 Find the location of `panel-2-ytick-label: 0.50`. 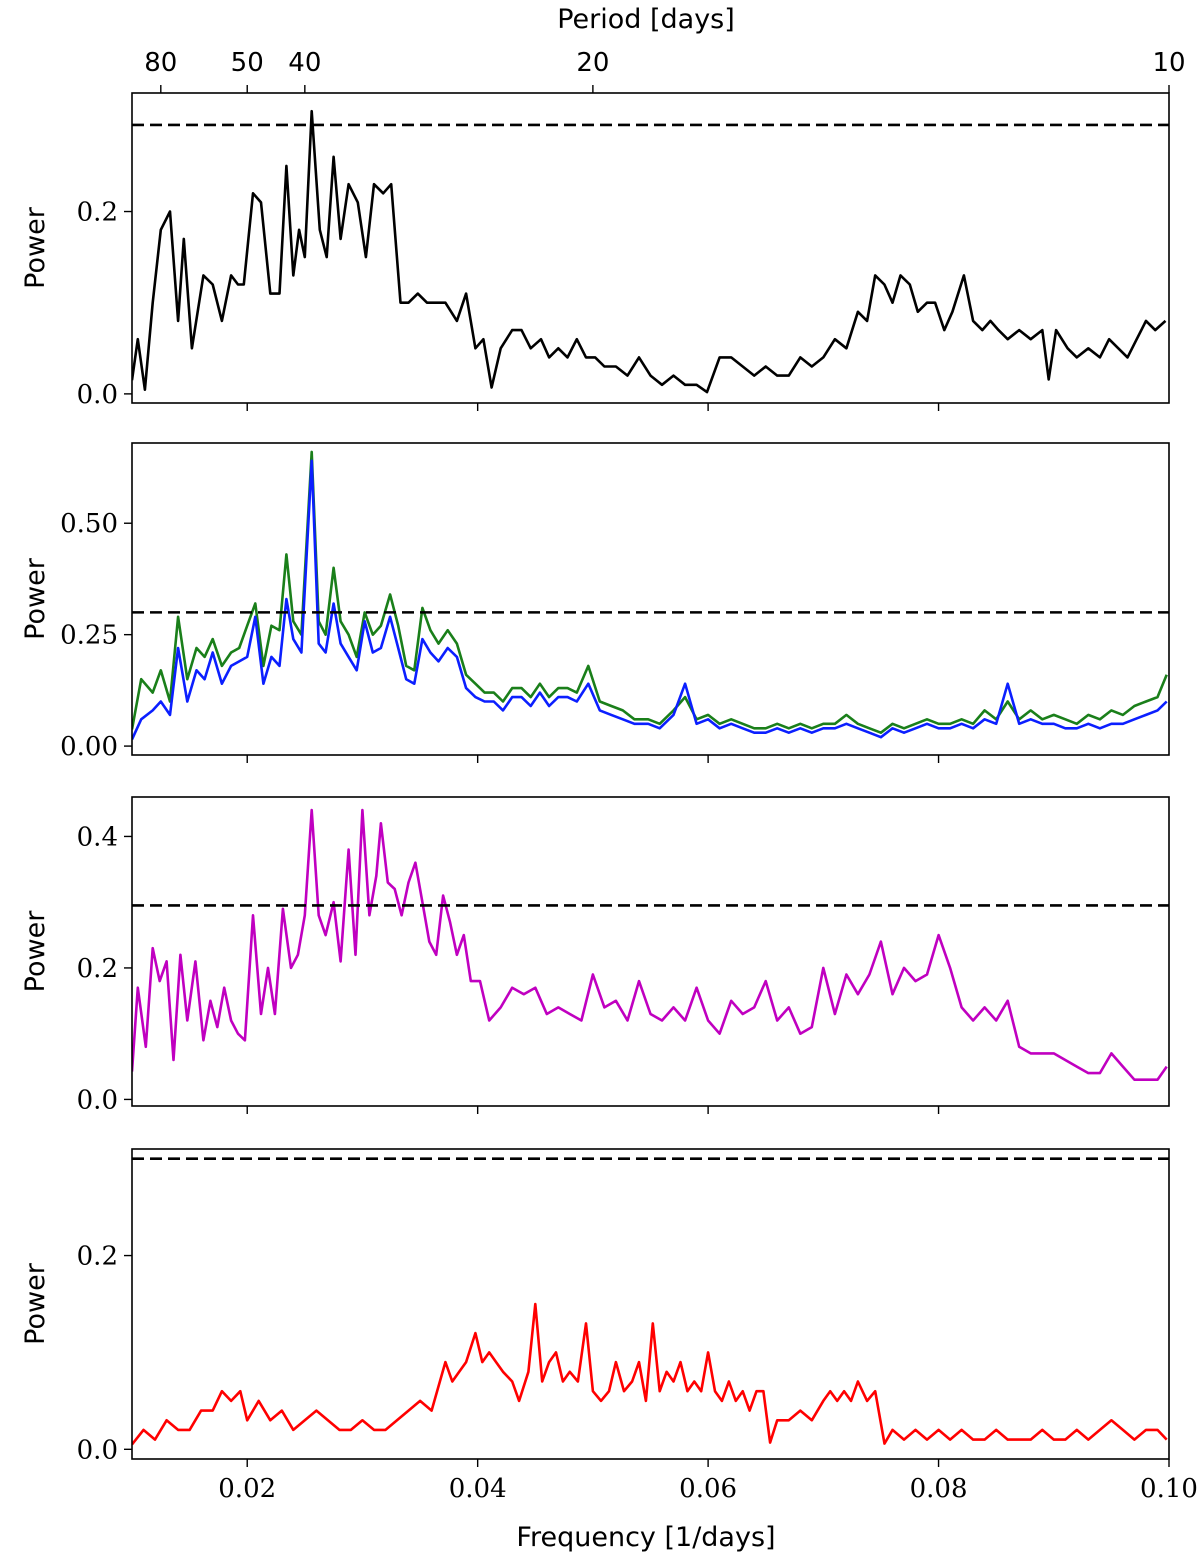

panel-2-ytick-label: 0.50 is located at coordinates (89, 524).